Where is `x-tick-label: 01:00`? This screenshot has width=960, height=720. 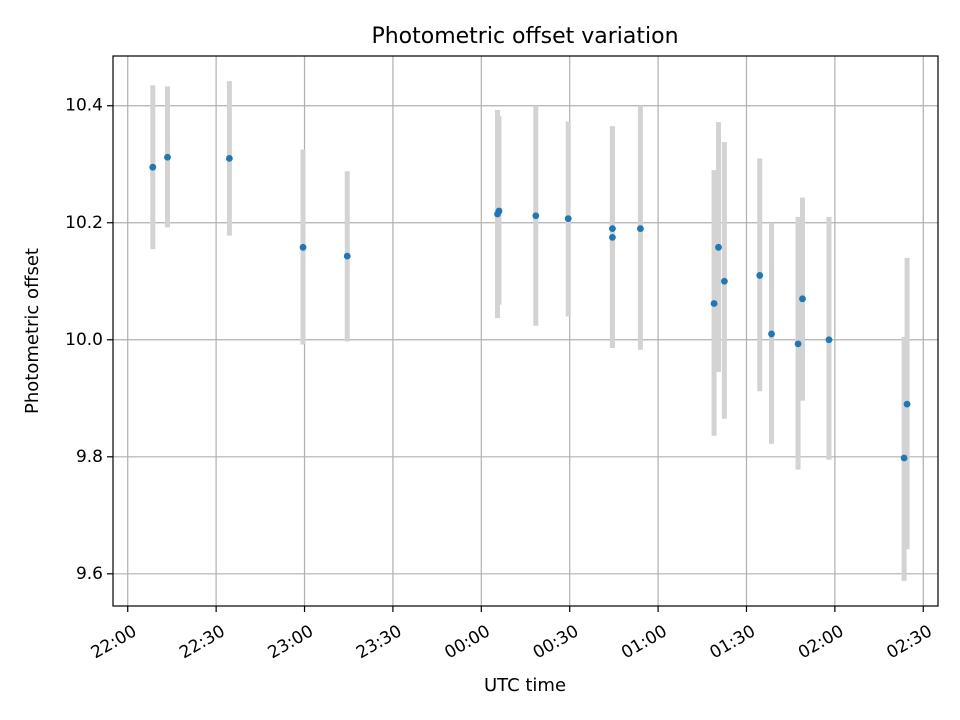 x-tick-label: 01:00 is located at coordinates (644, 642).